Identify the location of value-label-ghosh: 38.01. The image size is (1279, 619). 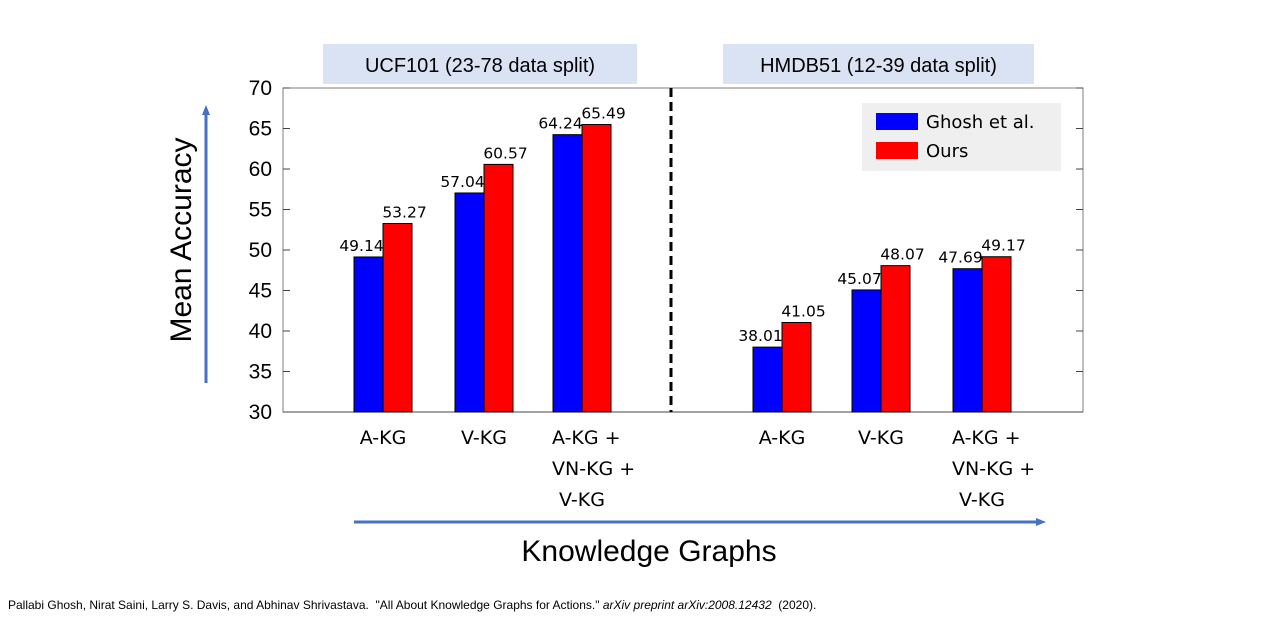
(760, 336).